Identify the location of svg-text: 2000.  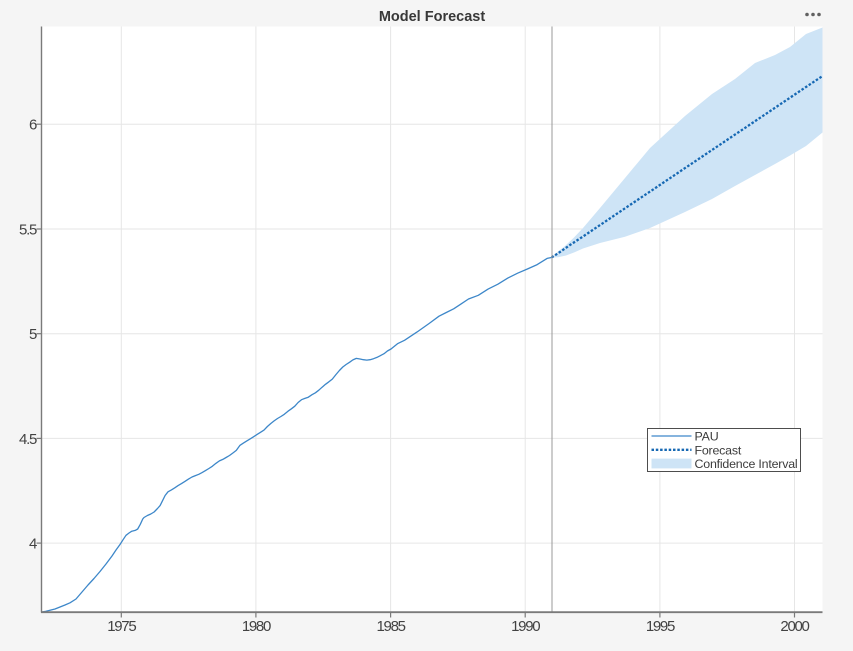
(794, 626).